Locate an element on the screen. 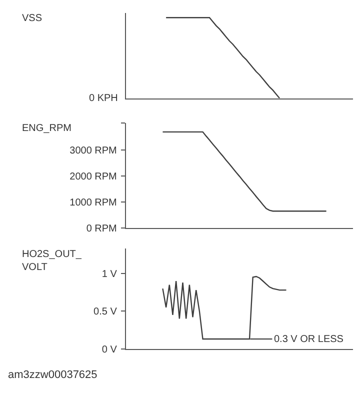 This screenshot has height=403, width=363. y-axis-title: VSS is located at coordinates (32, 18).